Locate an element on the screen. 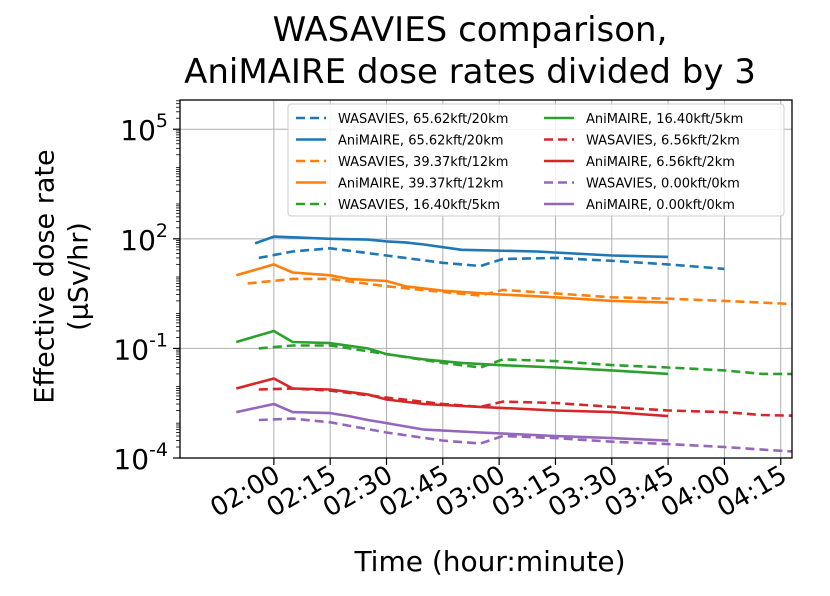 Image resolution: width=830 pixels, height=596 pixels. x-axis-label: Time (hour:minute) is located at coordinates (490, 561).